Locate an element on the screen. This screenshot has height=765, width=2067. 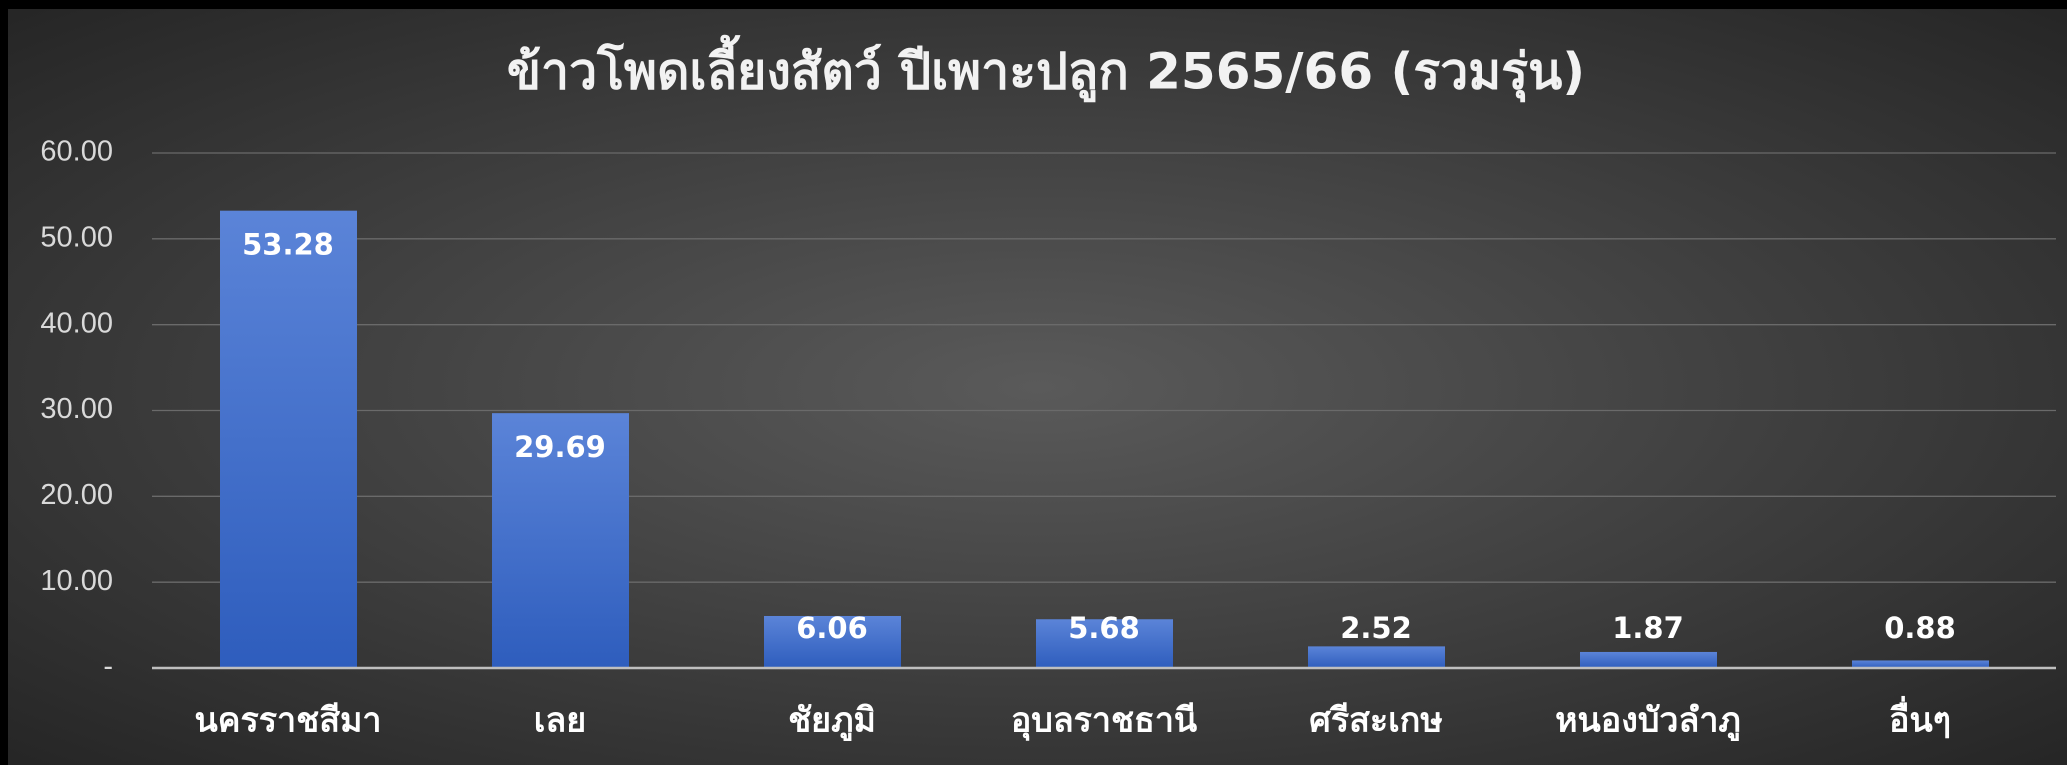
y-tick-label: 50.00 is located at coordinates (76, 237).